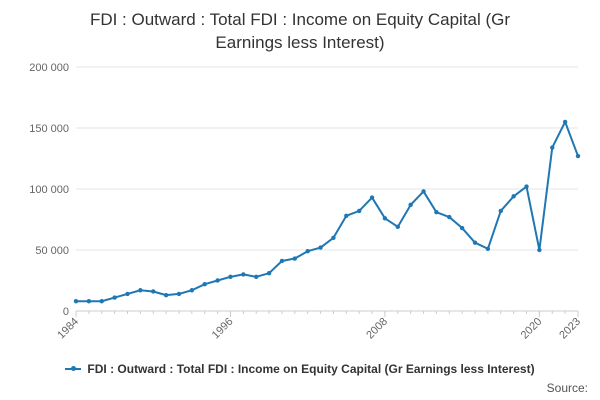 The image size is (600, 400). What do you see at coordinates (49, 129) in the screenshot?
I see `y-tick-label: 150 000` at bounding box center [49, 129].